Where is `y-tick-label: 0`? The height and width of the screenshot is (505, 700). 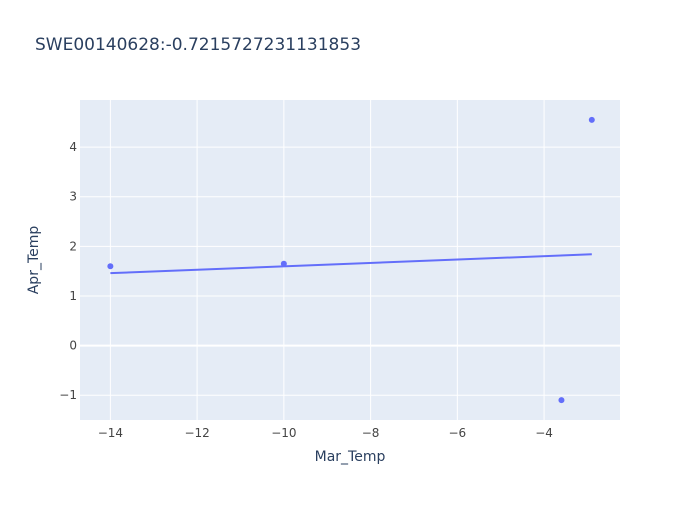
y-tick-label: 0 is located at coordinates (73, 346).